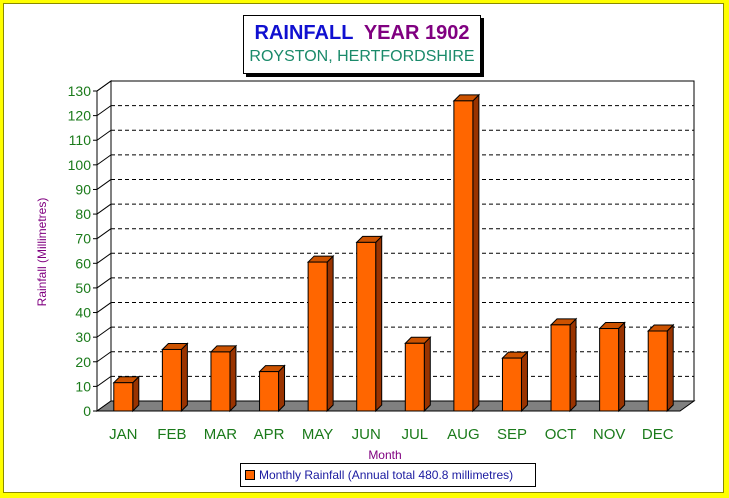 Image resolution: width=729 pixels, height=498 pixels. Describe the element at coordinates (250, 475) in the screenshot. I see `legend-swatch` at that location.